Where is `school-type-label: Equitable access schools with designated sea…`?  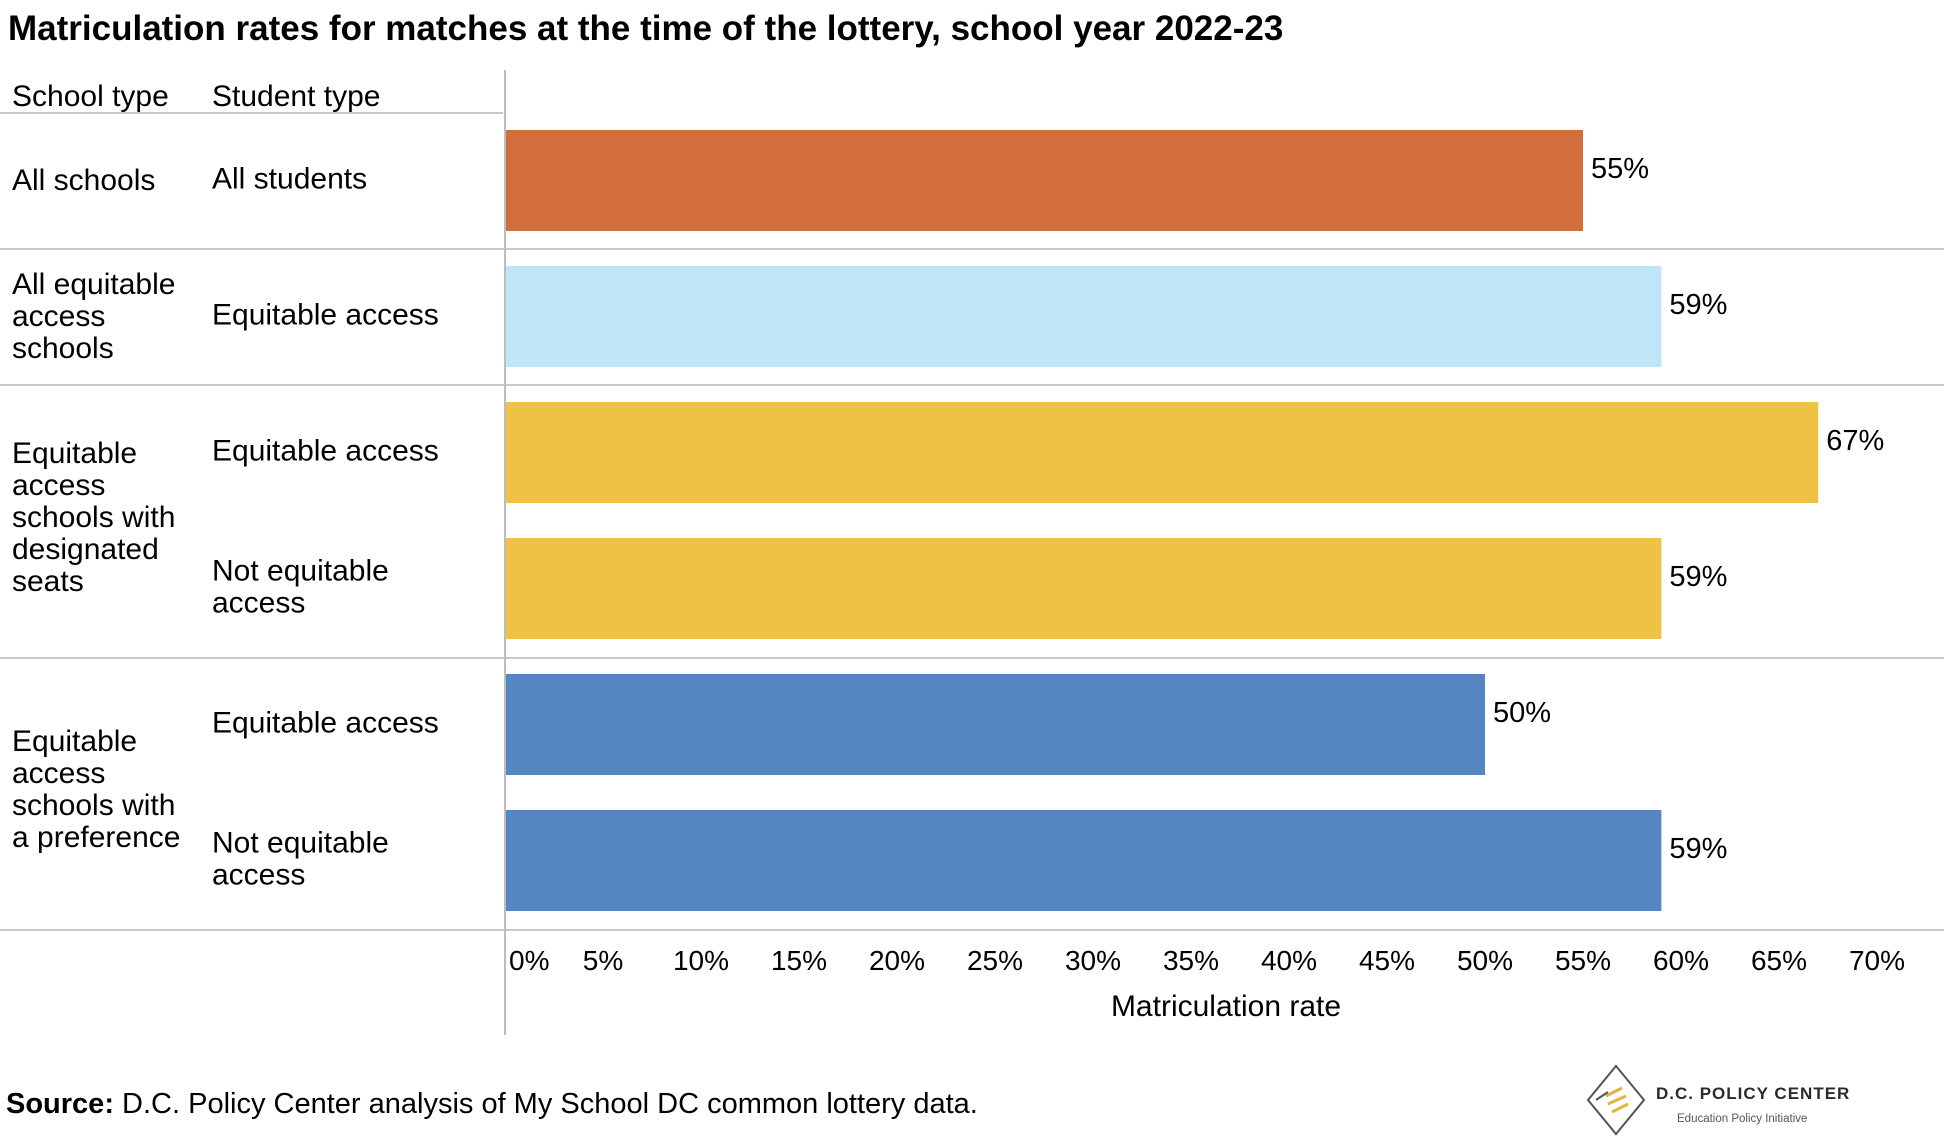 school-type-label: Equitable access schools with designated sea… is located at coordinates (93, 517).